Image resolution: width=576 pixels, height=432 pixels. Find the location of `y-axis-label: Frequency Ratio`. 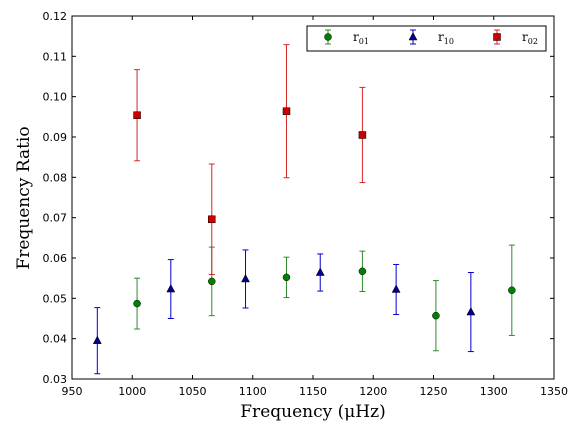

y-axis-label: Frequency Ratio is located at coordinates (24, 197).